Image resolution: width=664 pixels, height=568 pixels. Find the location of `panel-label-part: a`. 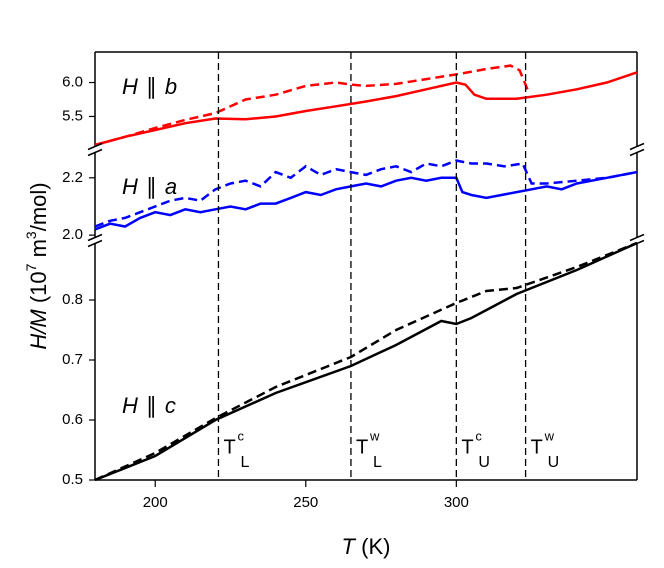

panel-label-part: a is located at coordinates (171, 186).